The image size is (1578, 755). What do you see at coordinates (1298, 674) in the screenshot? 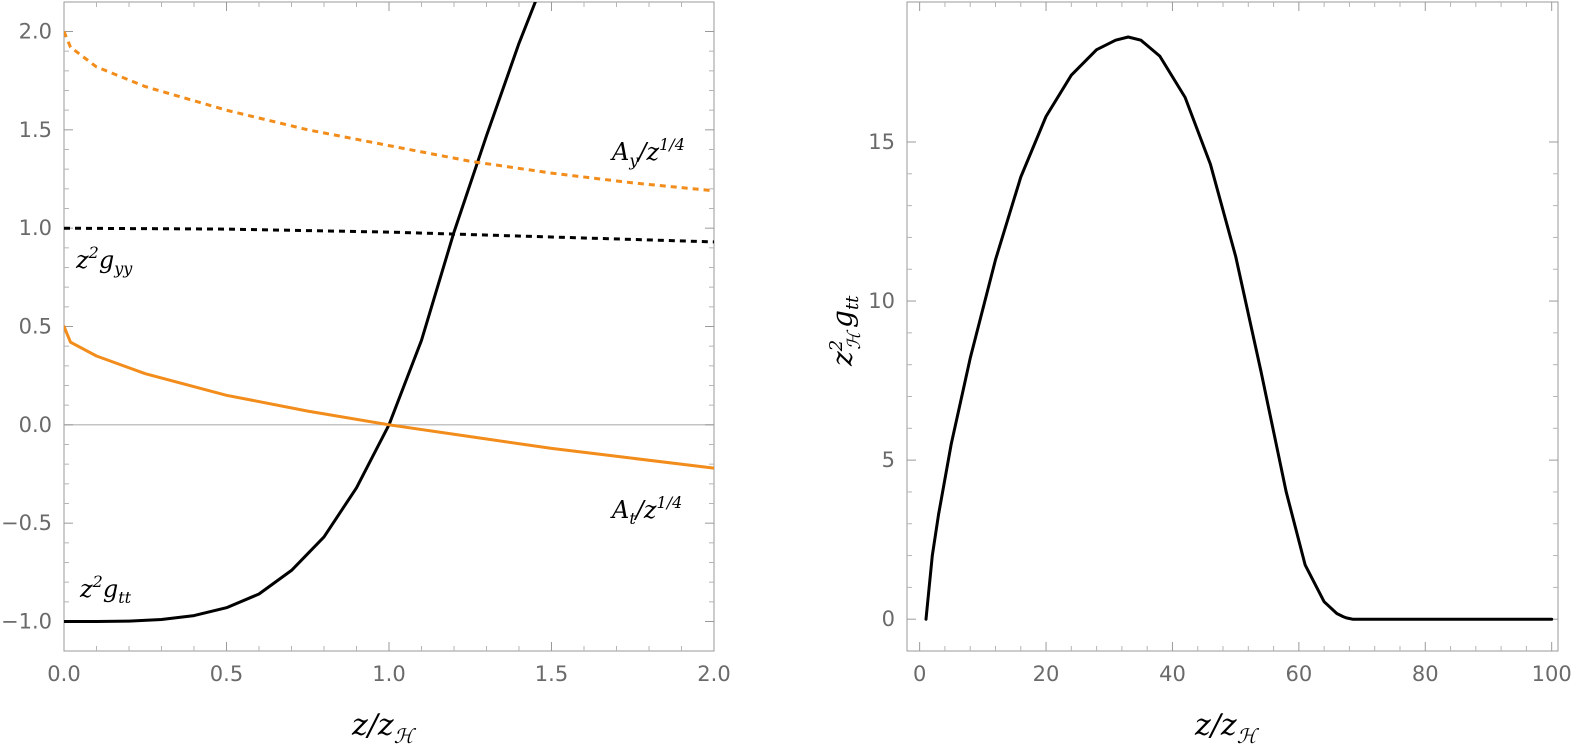
I see `x-tick-label: 60` at bounding box center [1298, 674].